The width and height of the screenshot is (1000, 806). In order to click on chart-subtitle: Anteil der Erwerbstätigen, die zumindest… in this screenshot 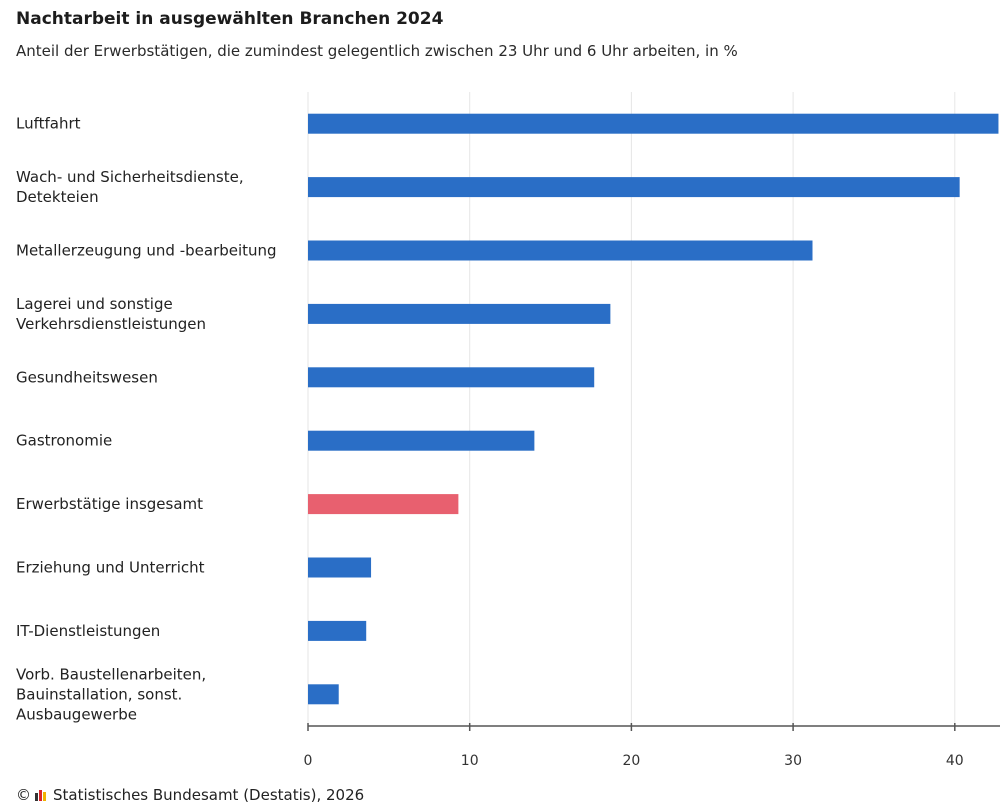, I will do `click(377, 51)`.